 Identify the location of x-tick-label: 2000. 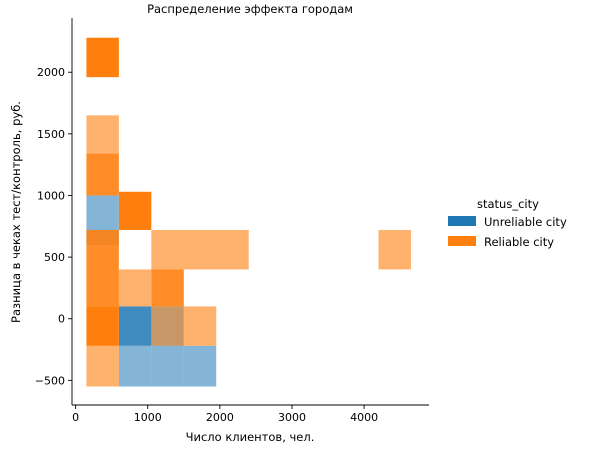
(220, 417).